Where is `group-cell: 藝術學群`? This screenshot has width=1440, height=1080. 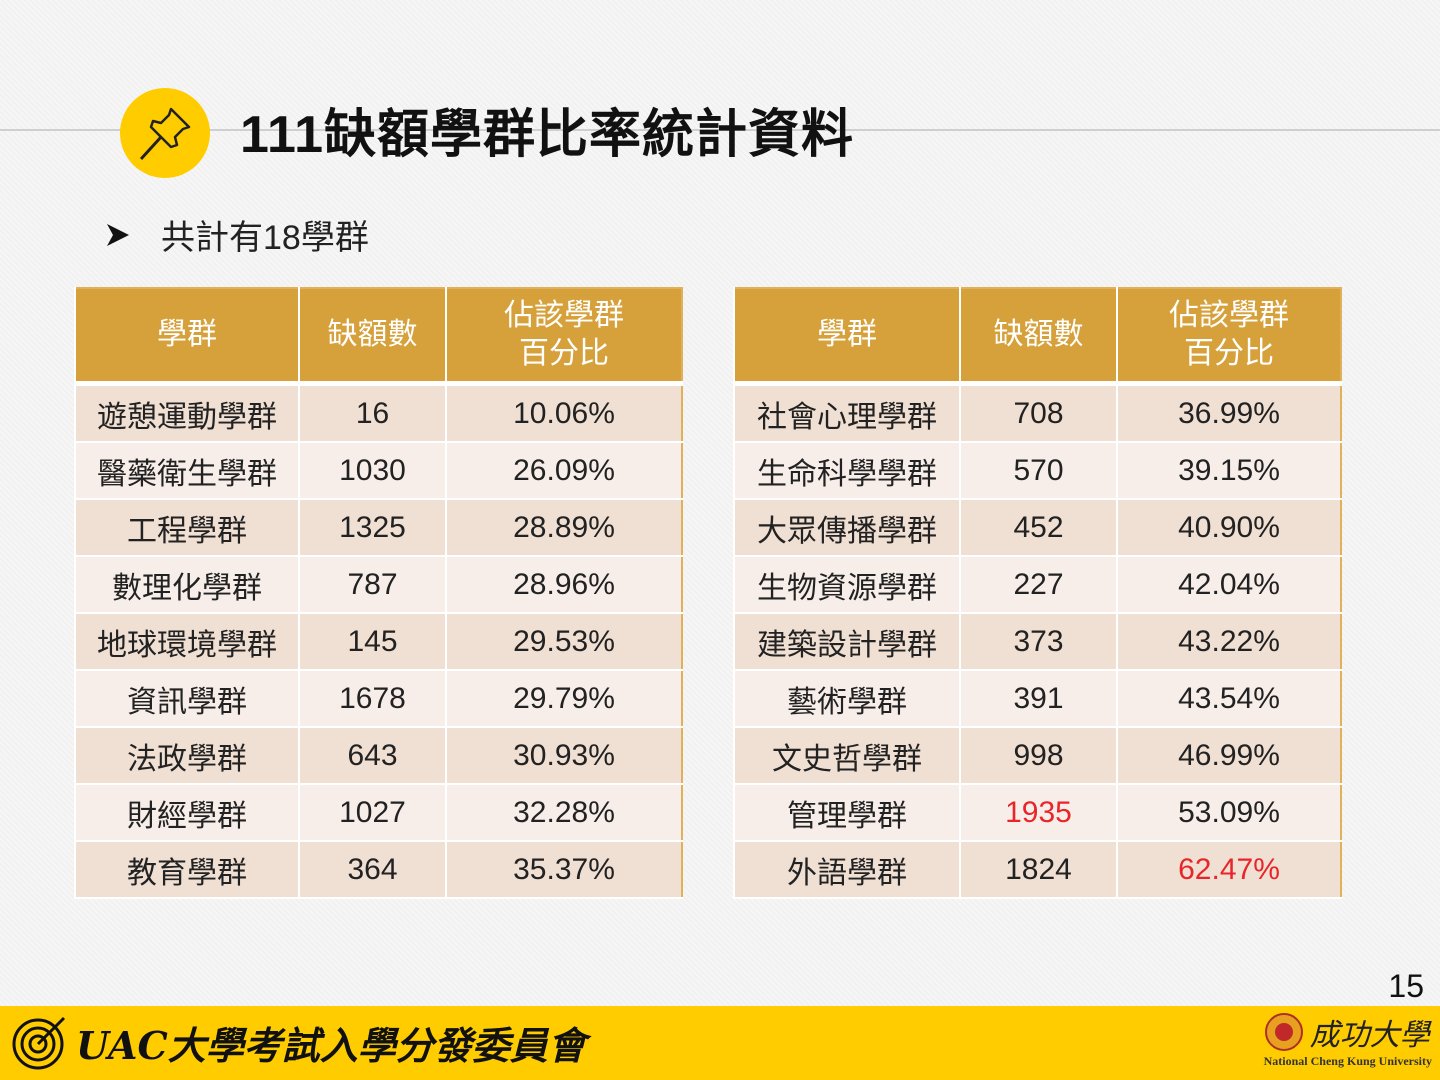 group-cell: 藝術學群 is located at coordinates (846, 699).